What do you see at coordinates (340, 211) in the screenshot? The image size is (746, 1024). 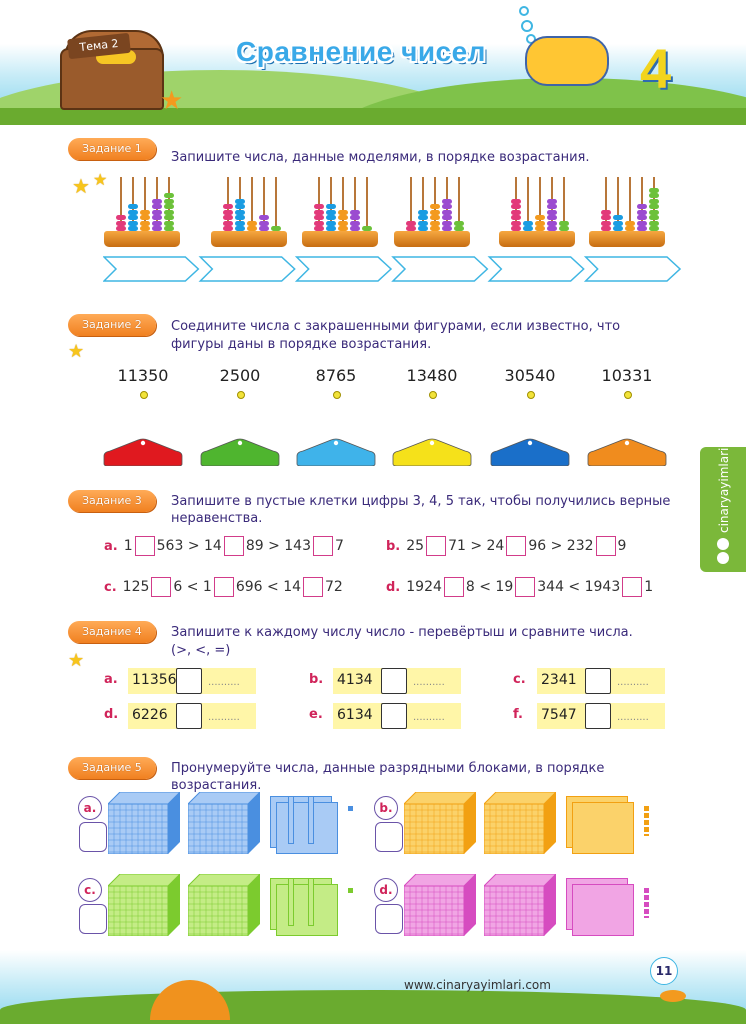 I see `abacus` at bounding box center [340, 211].